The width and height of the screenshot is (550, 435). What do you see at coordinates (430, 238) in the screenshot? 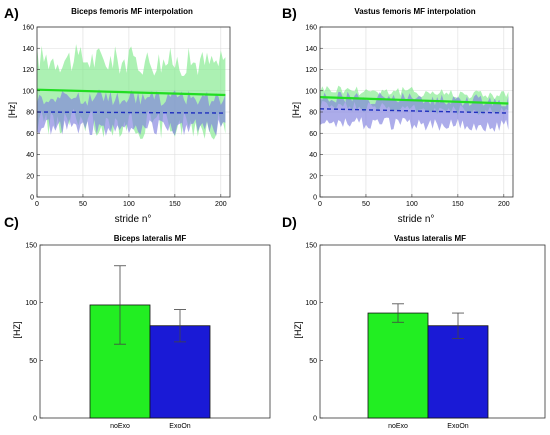
I see `chart-title: Vastus lateralis MF` at bounding box center [430, 238].